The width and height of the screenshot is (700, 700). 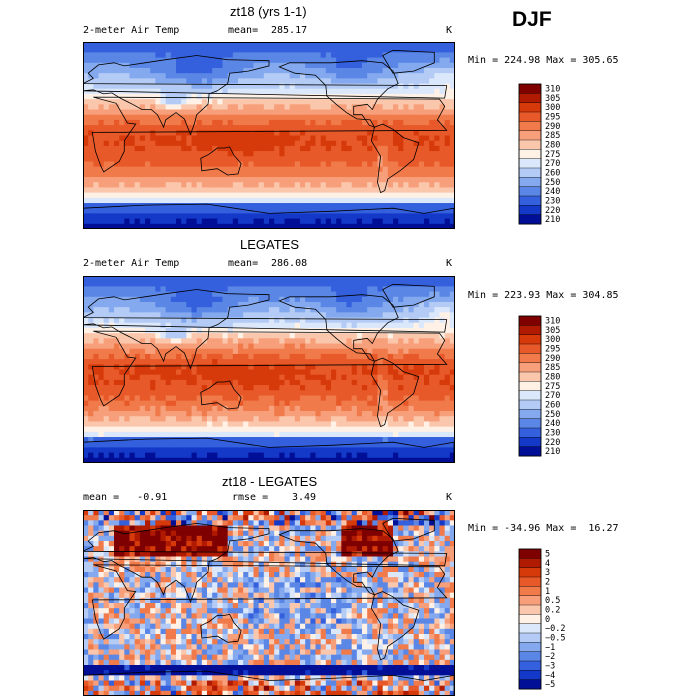 I want to click on panel-1-stat-label: mean=, so click(x=243, y=30).